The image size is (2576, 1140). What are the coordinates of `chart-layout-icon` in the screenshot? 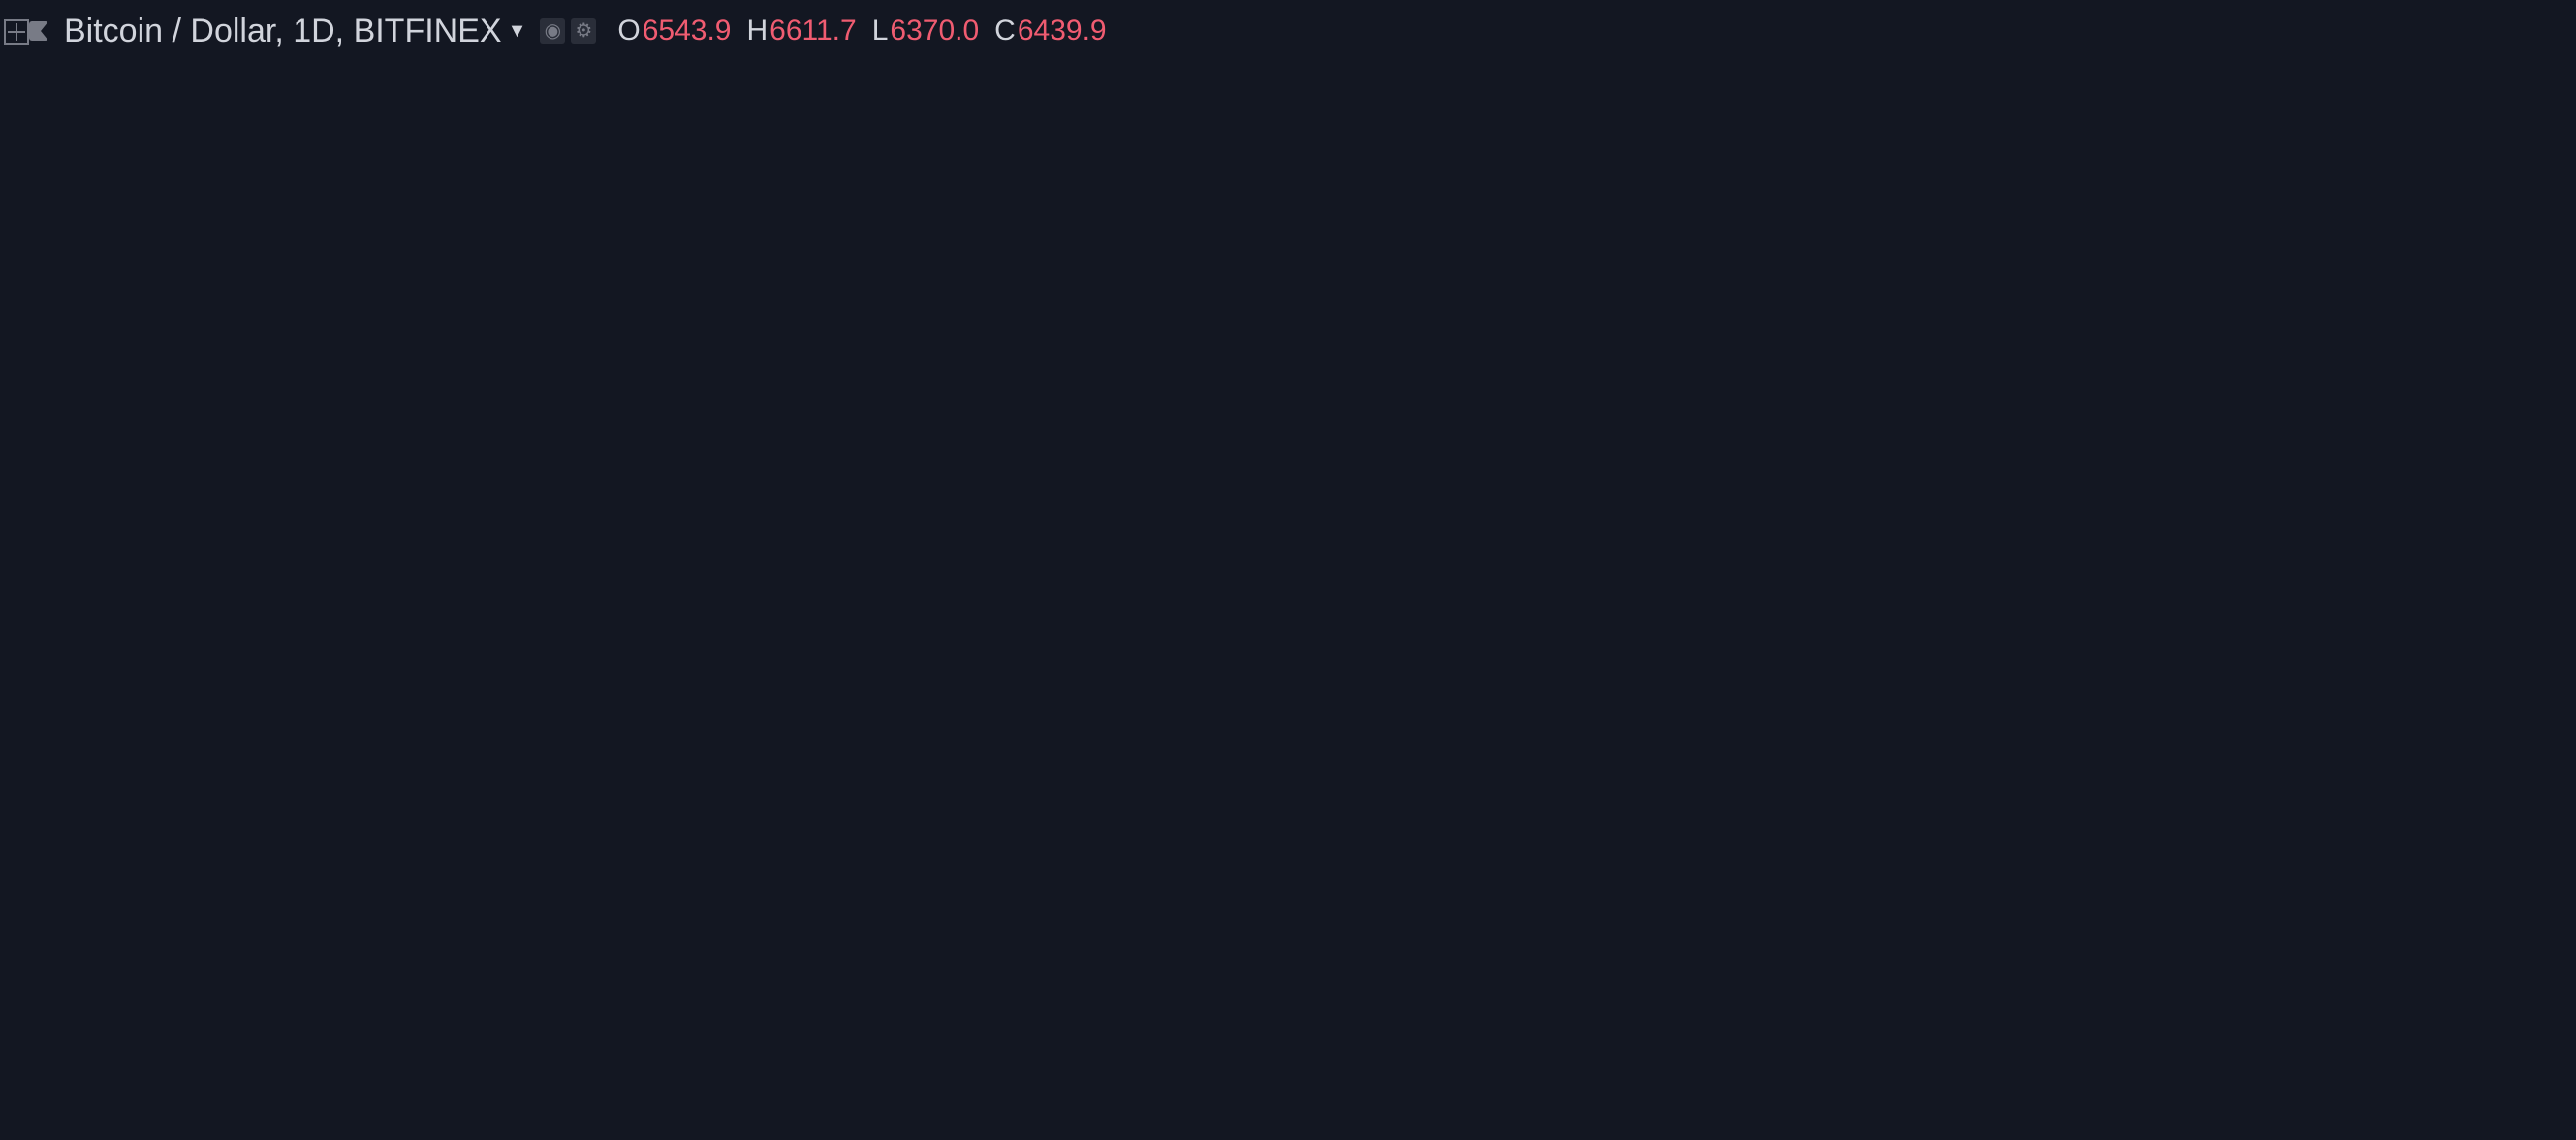 It's located at (16, 32).